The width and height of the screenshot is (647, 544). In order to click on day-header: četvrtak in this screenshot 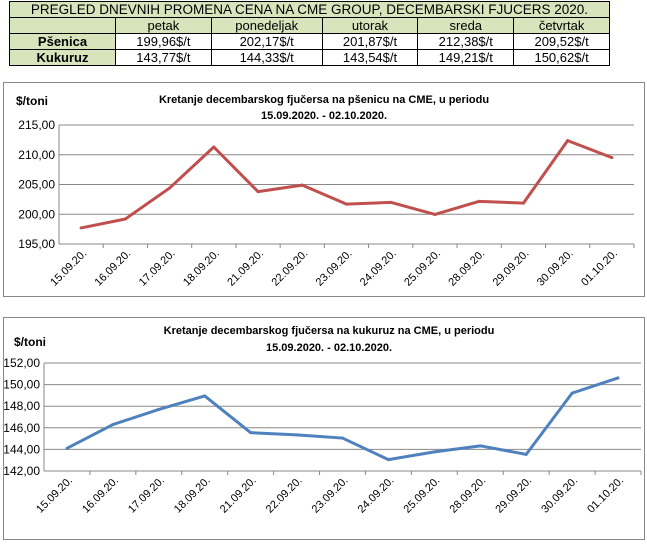, I will do `click(561, 25)`.